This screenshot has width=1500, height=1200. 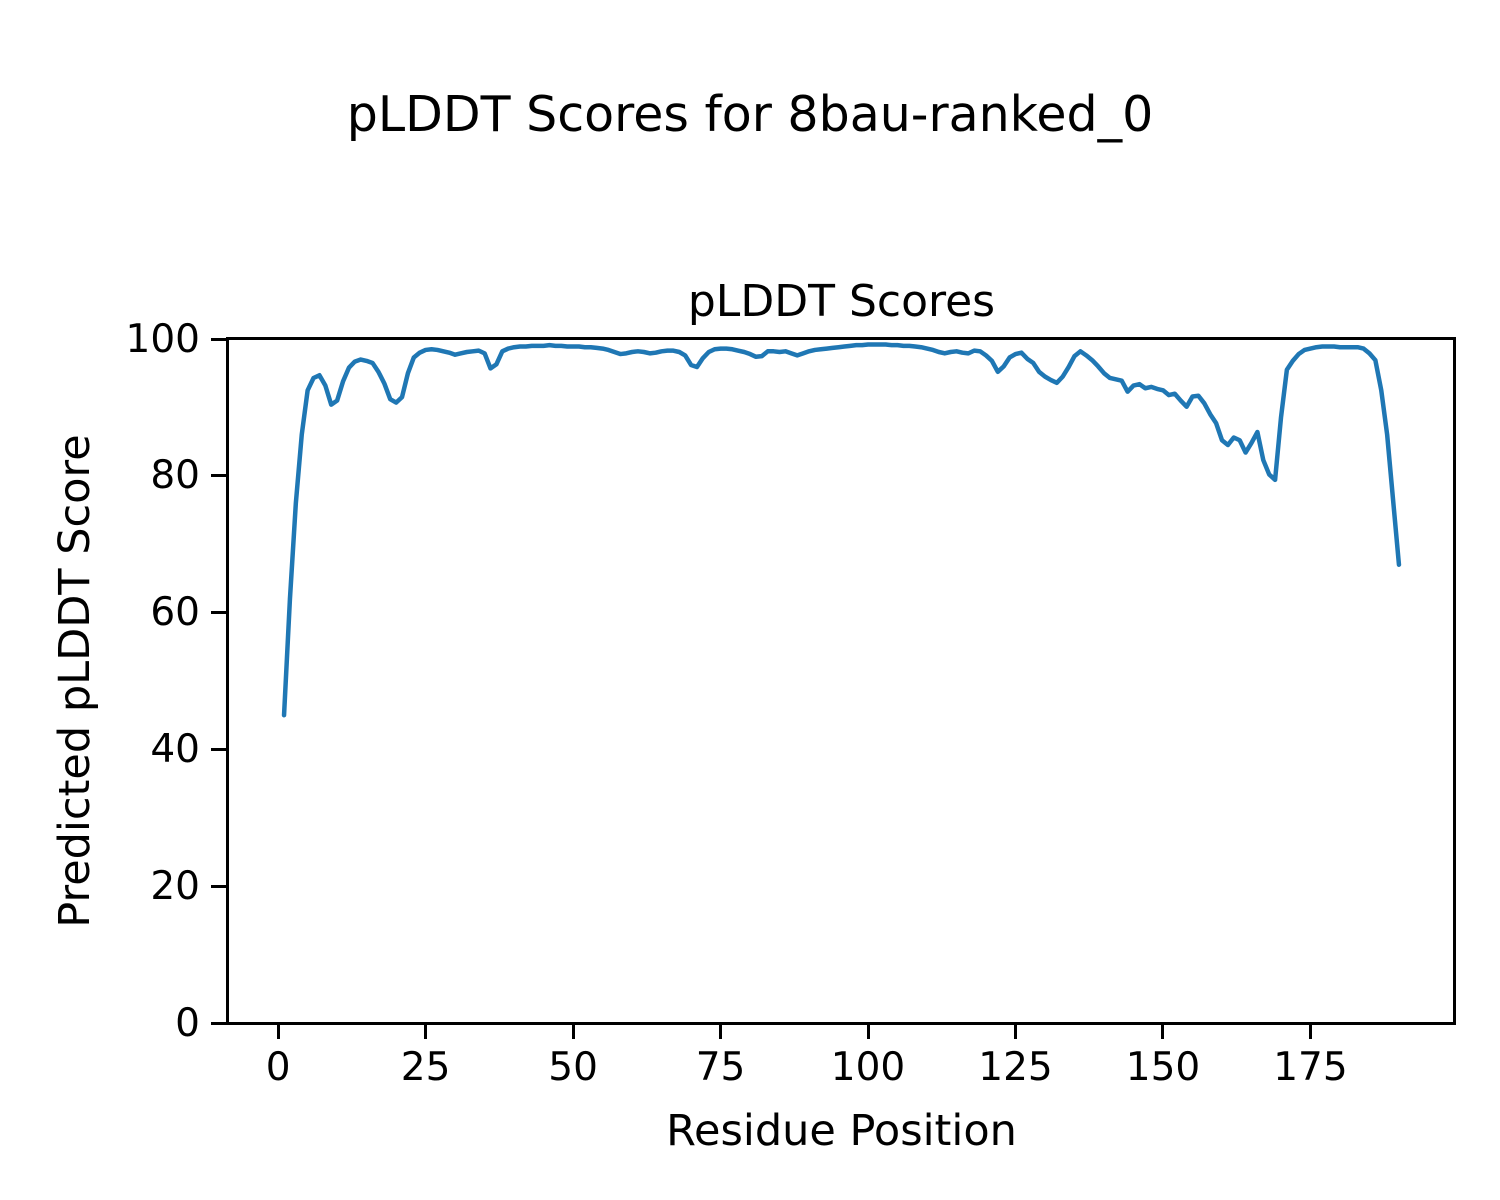 What do you see at coordinates (1015, 1067) in the screenshot?
I see `x-tick-label: 125` at bounding box center [1015, 1067].